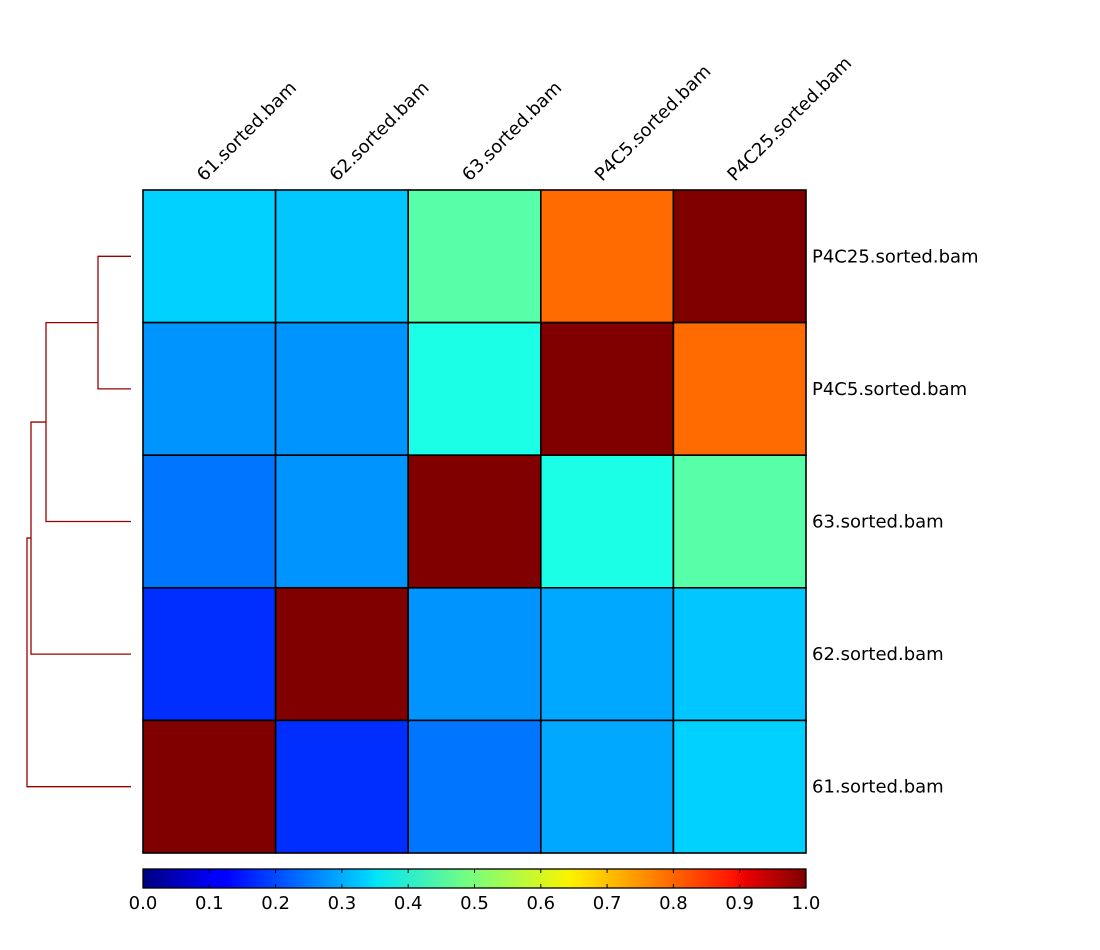 This screenshot has width=1100, height=950. What do you see at coordinates (247, 132) in the screenshot?
I see `column-label: 61.sorted.bam` at bounding box center [247, 132].